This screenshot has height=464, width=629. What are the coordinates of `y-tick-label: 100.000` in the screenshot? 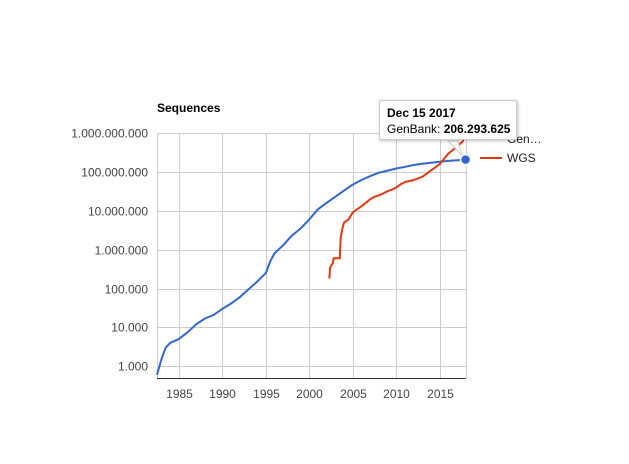 It's located at (127, 290).